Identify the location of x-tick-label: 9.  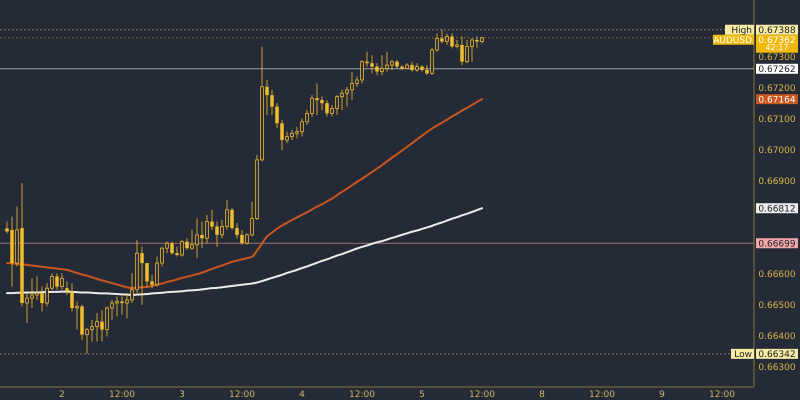
(662, 395).